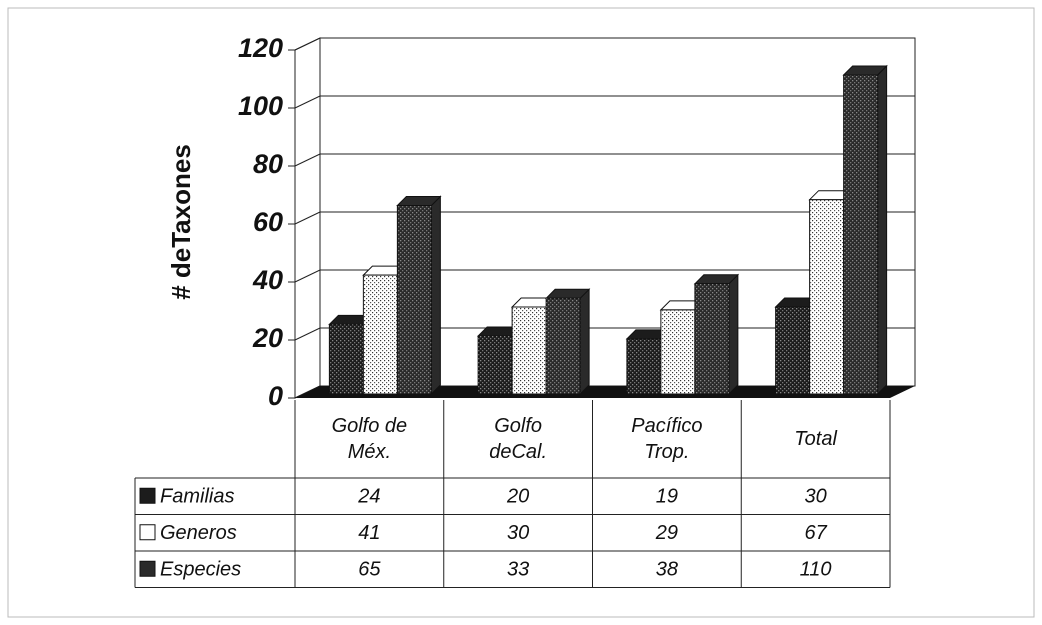 The height and width of the screenshot is (625, 1042). What do you see at coordinates (260, 48) in the screenshot?
I see `y-tick-label: 120` at bounding box center [260, 48].